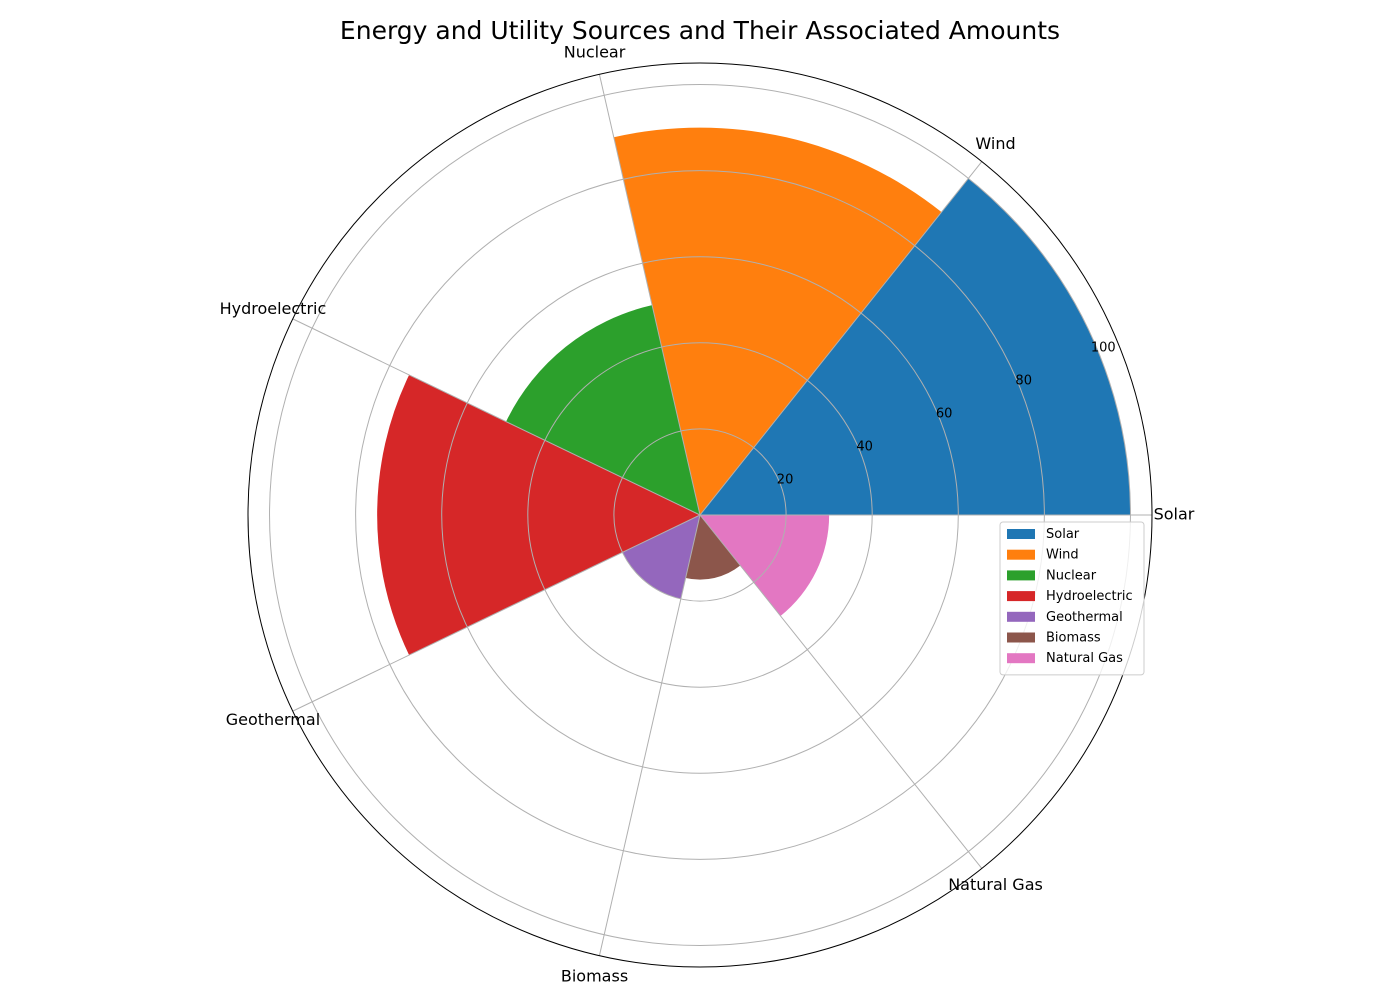 This screenshot has width=1400, height=1000. What do you see at coordinates (1084, 617) in the screenshot?
I see `legend-label: Geothermal` at bounding box center [1084, 617].